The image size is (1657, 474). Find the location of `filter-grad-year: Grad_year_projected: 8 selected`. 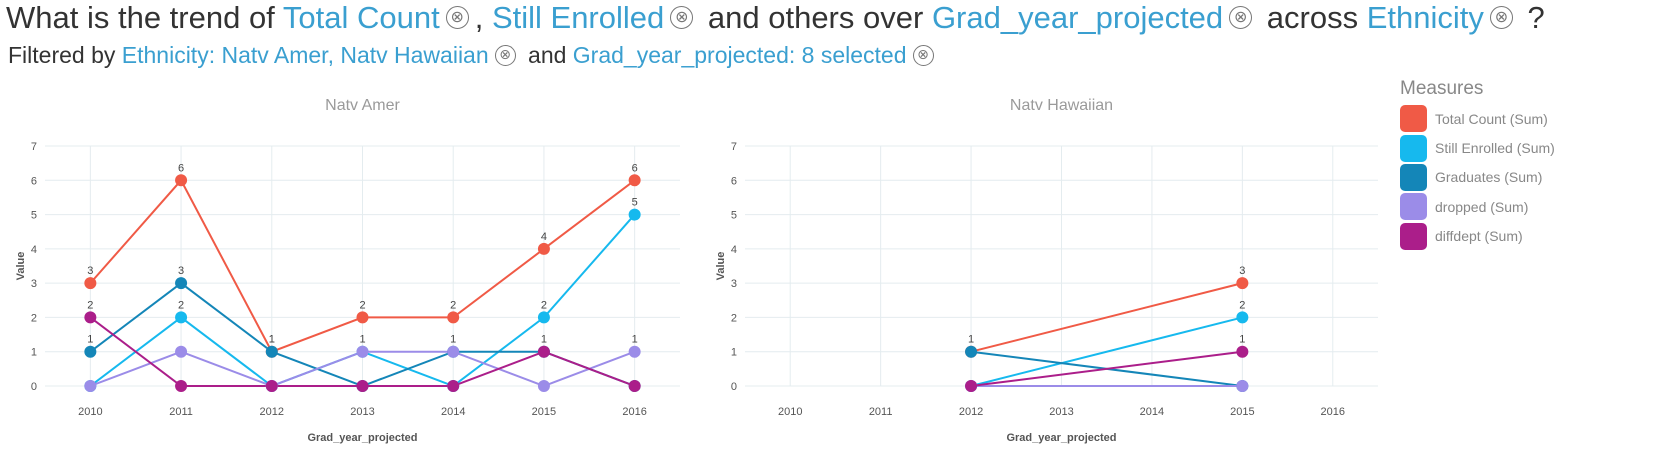

filter-grad-year: Grad_year_projected: 8 selected is located at coordinates (739, 55).